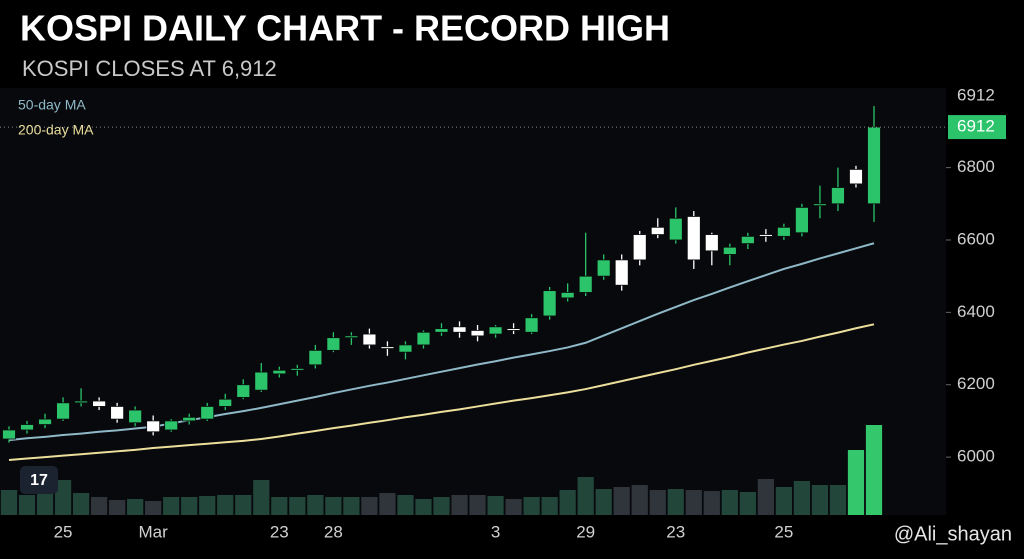 The width and height of the screenshot is (1024, 559). What do you see at coordinates (976, 456) in the screenshot?
I see `y-tick-label: 6000` at bounding box center [976, 456].